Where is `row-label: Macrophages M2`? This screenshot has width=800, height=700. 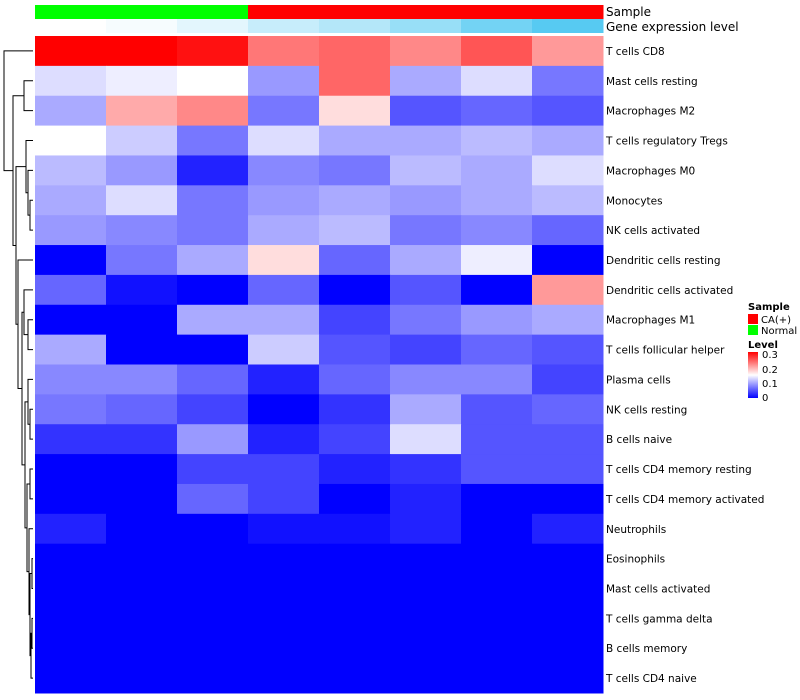 row-label: Macrophages M2 is located at coordinates (650, 112).